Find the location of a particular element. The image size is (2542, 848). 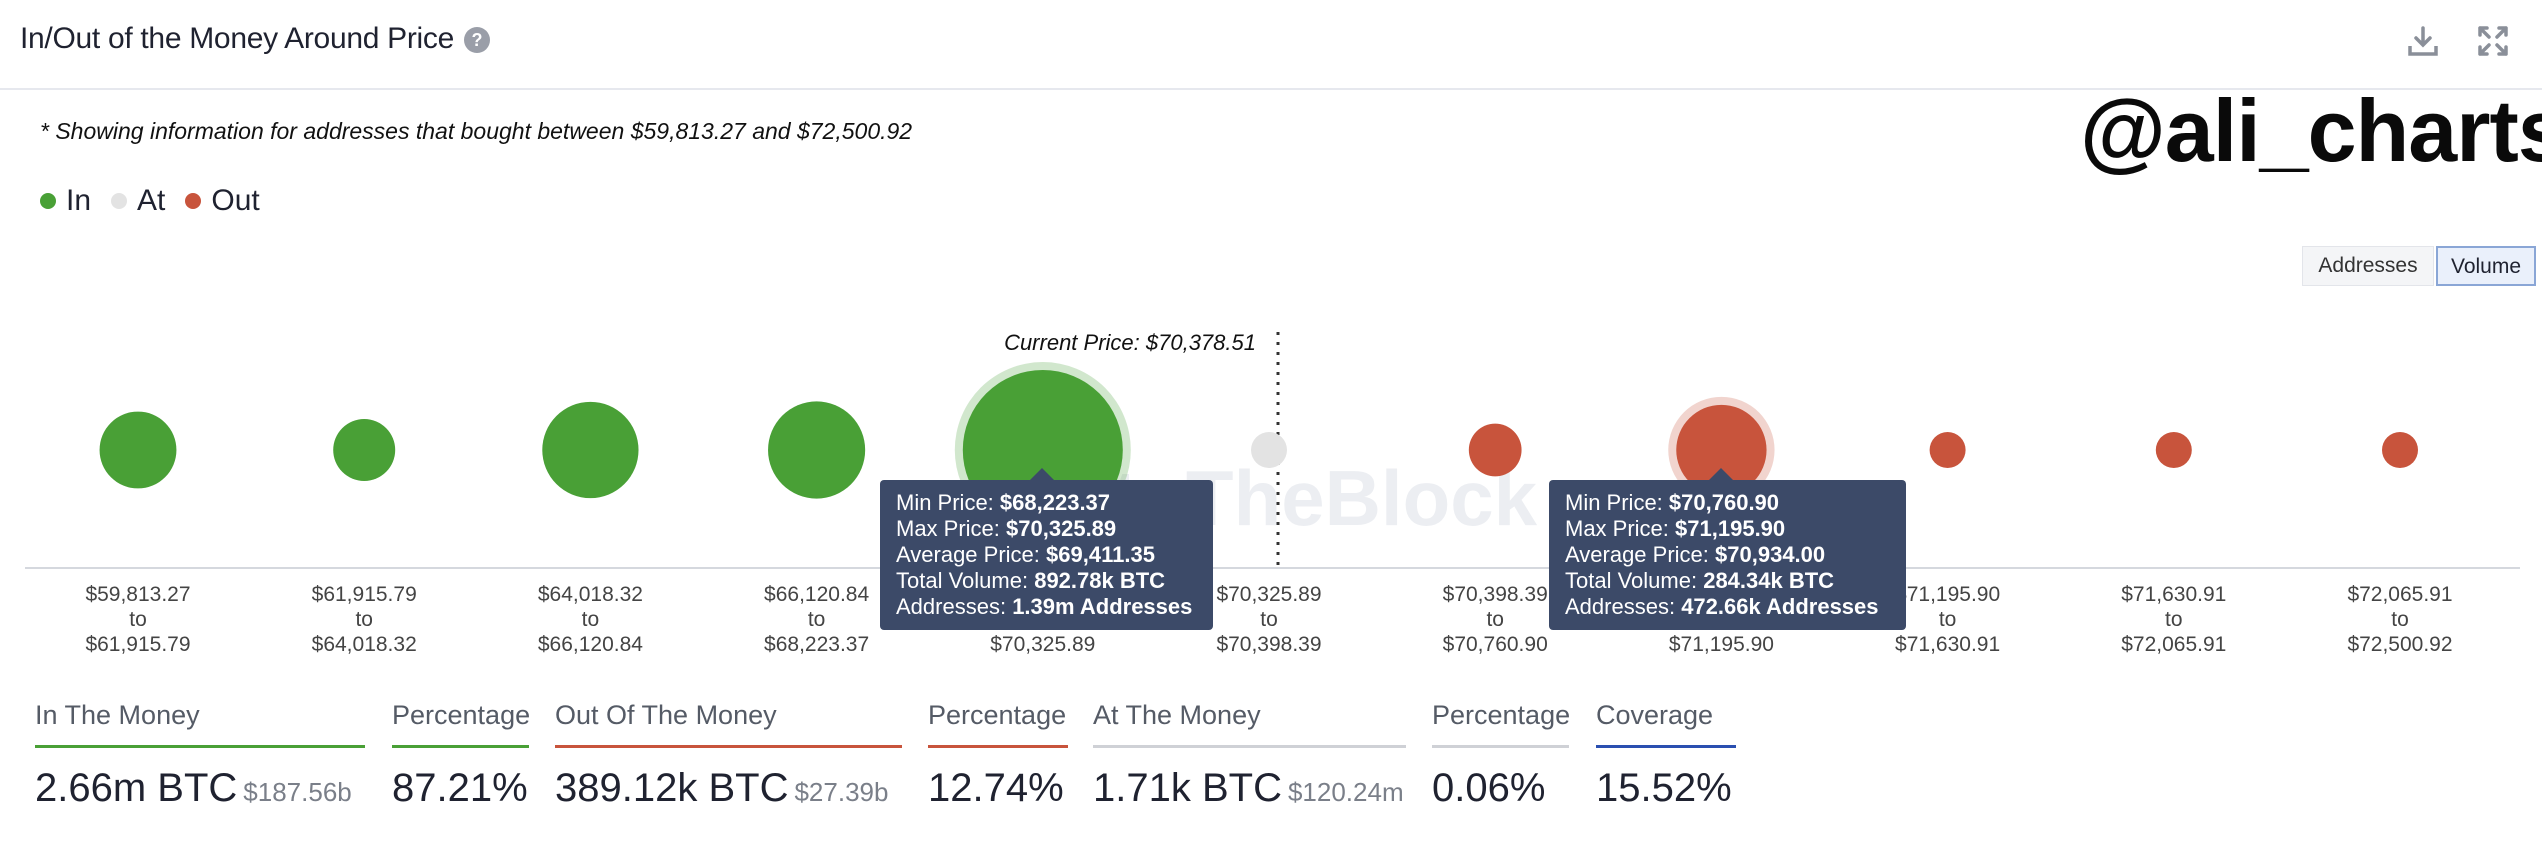

legend-item-at: At is located at coordinates (138, 201).